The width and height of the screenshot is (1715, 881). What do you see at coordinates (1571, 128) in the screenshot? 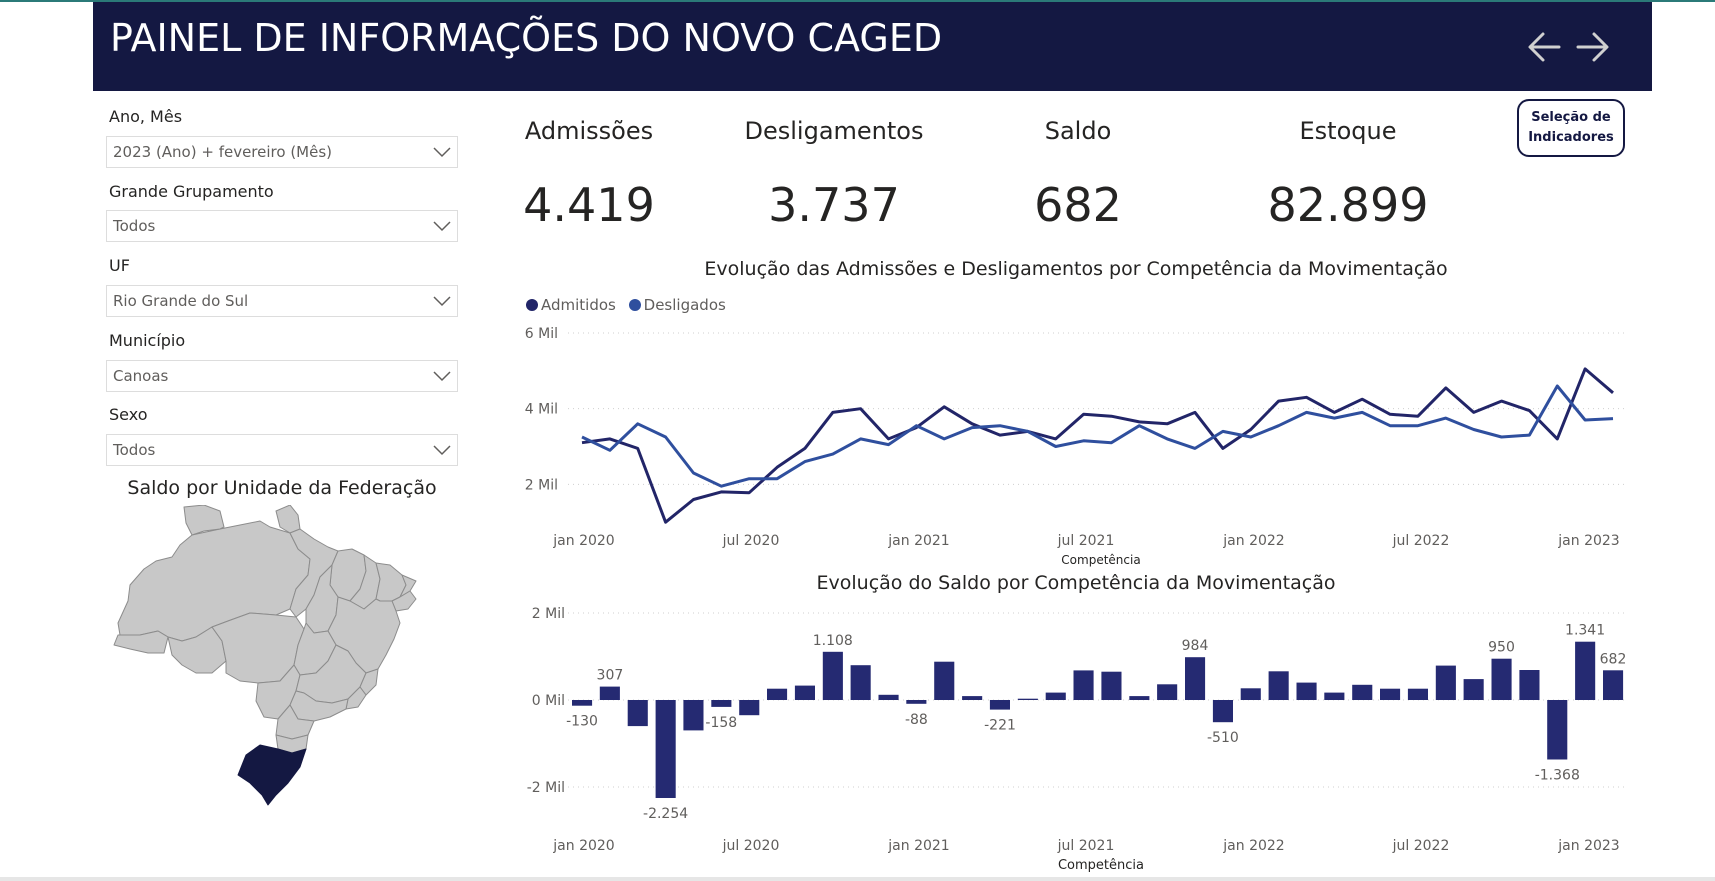
I see `indicator-selection-button: Seleção de Indicadores` at bounding box center [1571, 128].